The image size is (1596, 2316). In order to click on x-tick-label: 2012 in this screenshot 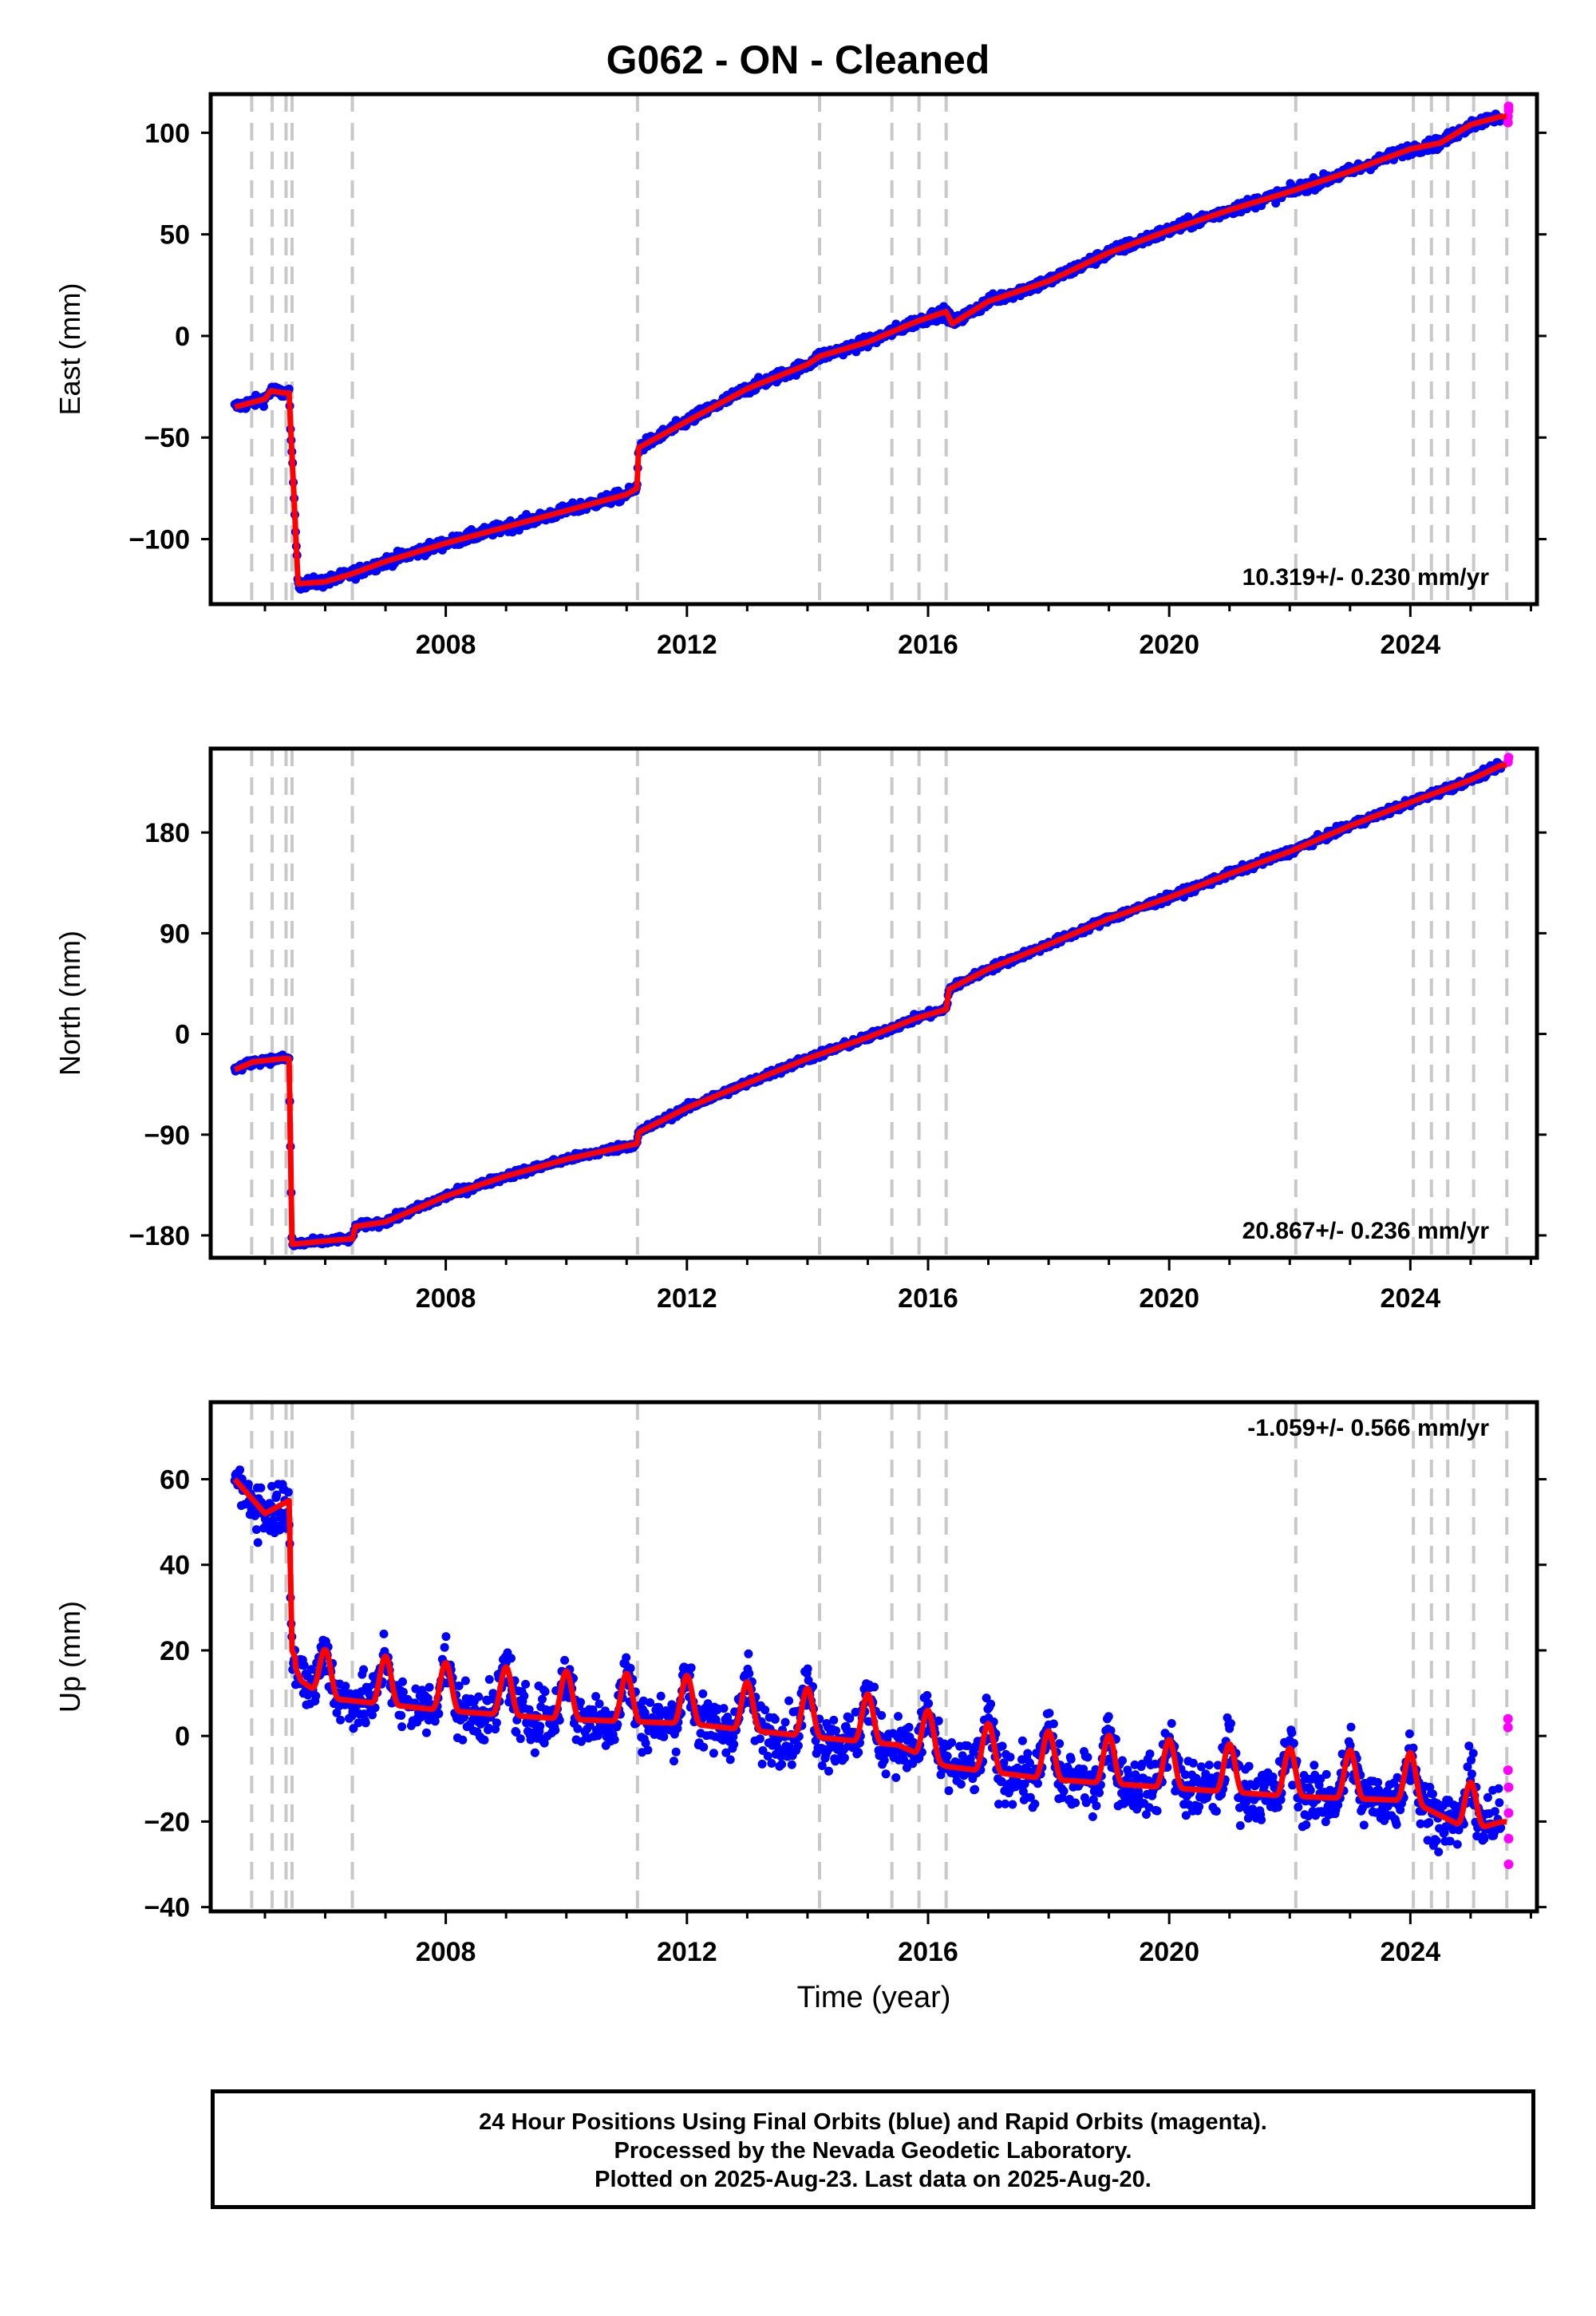, I will do `click(687, 645)`.